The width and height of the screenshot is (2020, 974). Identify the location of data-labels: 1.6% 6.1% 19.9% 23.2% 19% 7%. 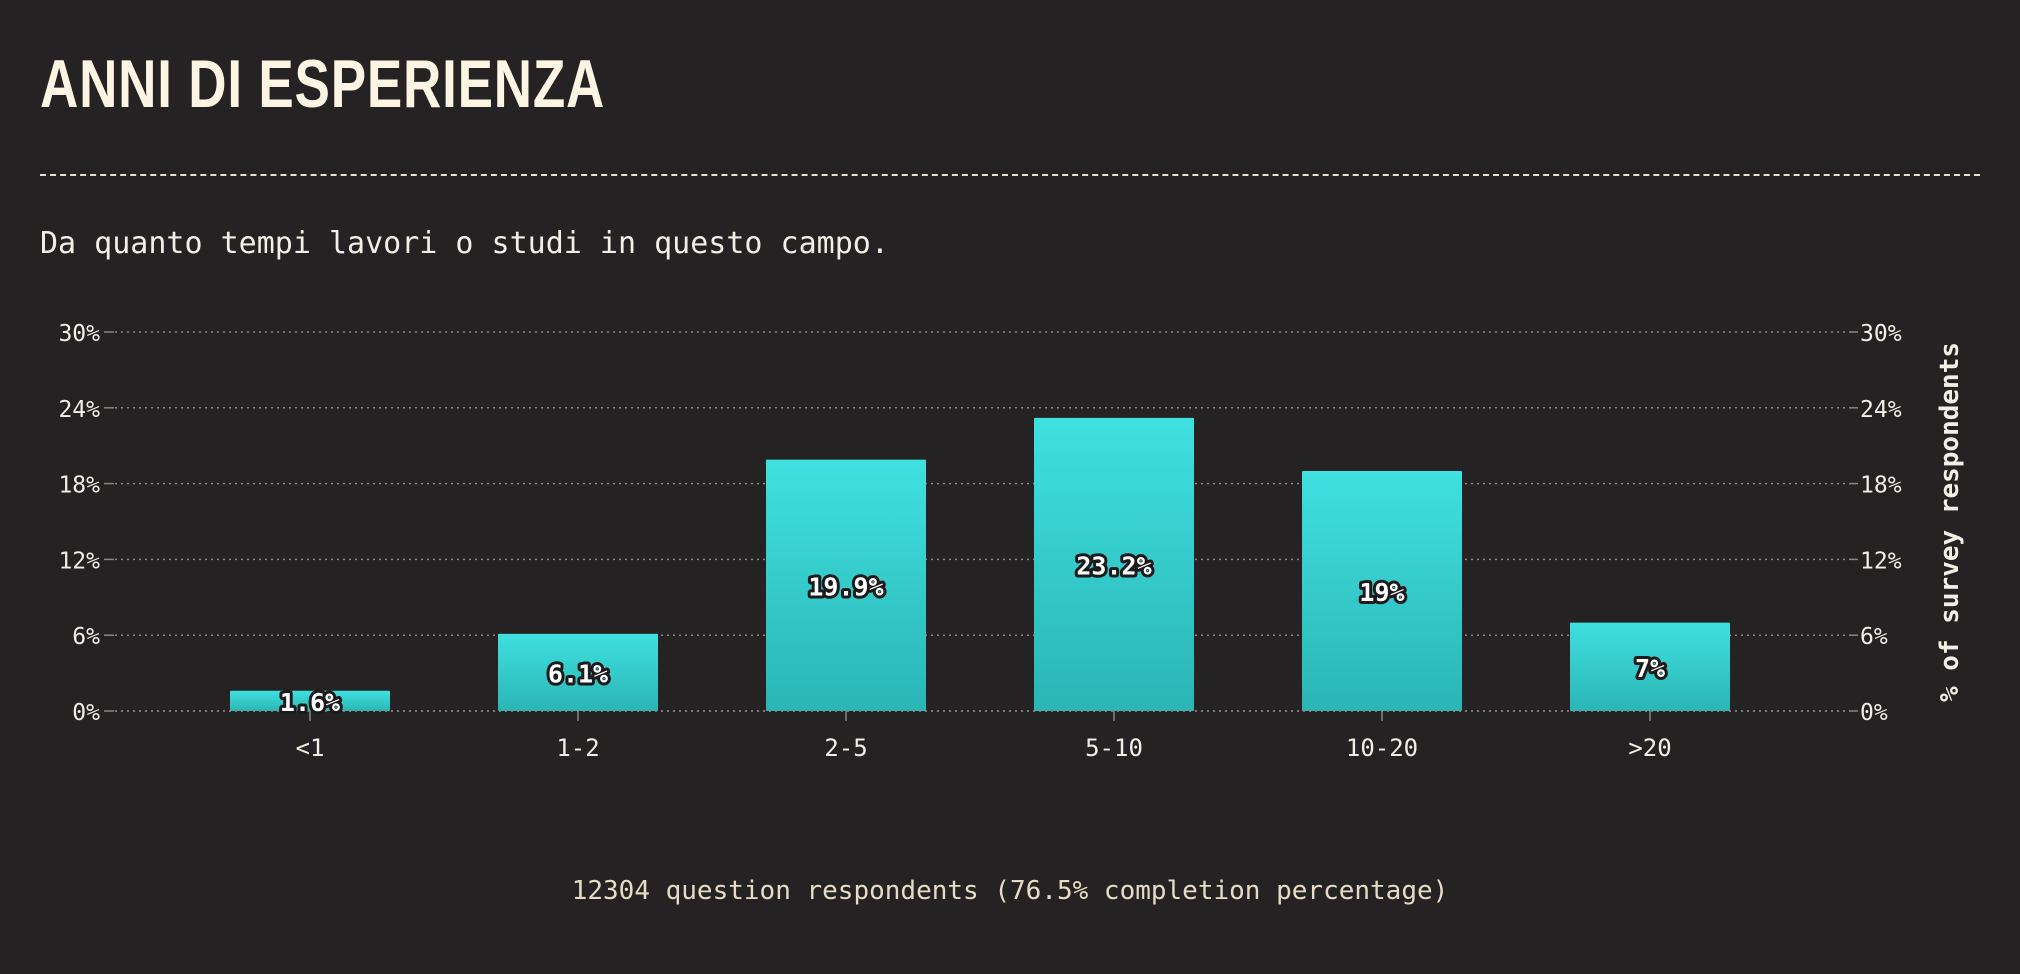
(972, 633).